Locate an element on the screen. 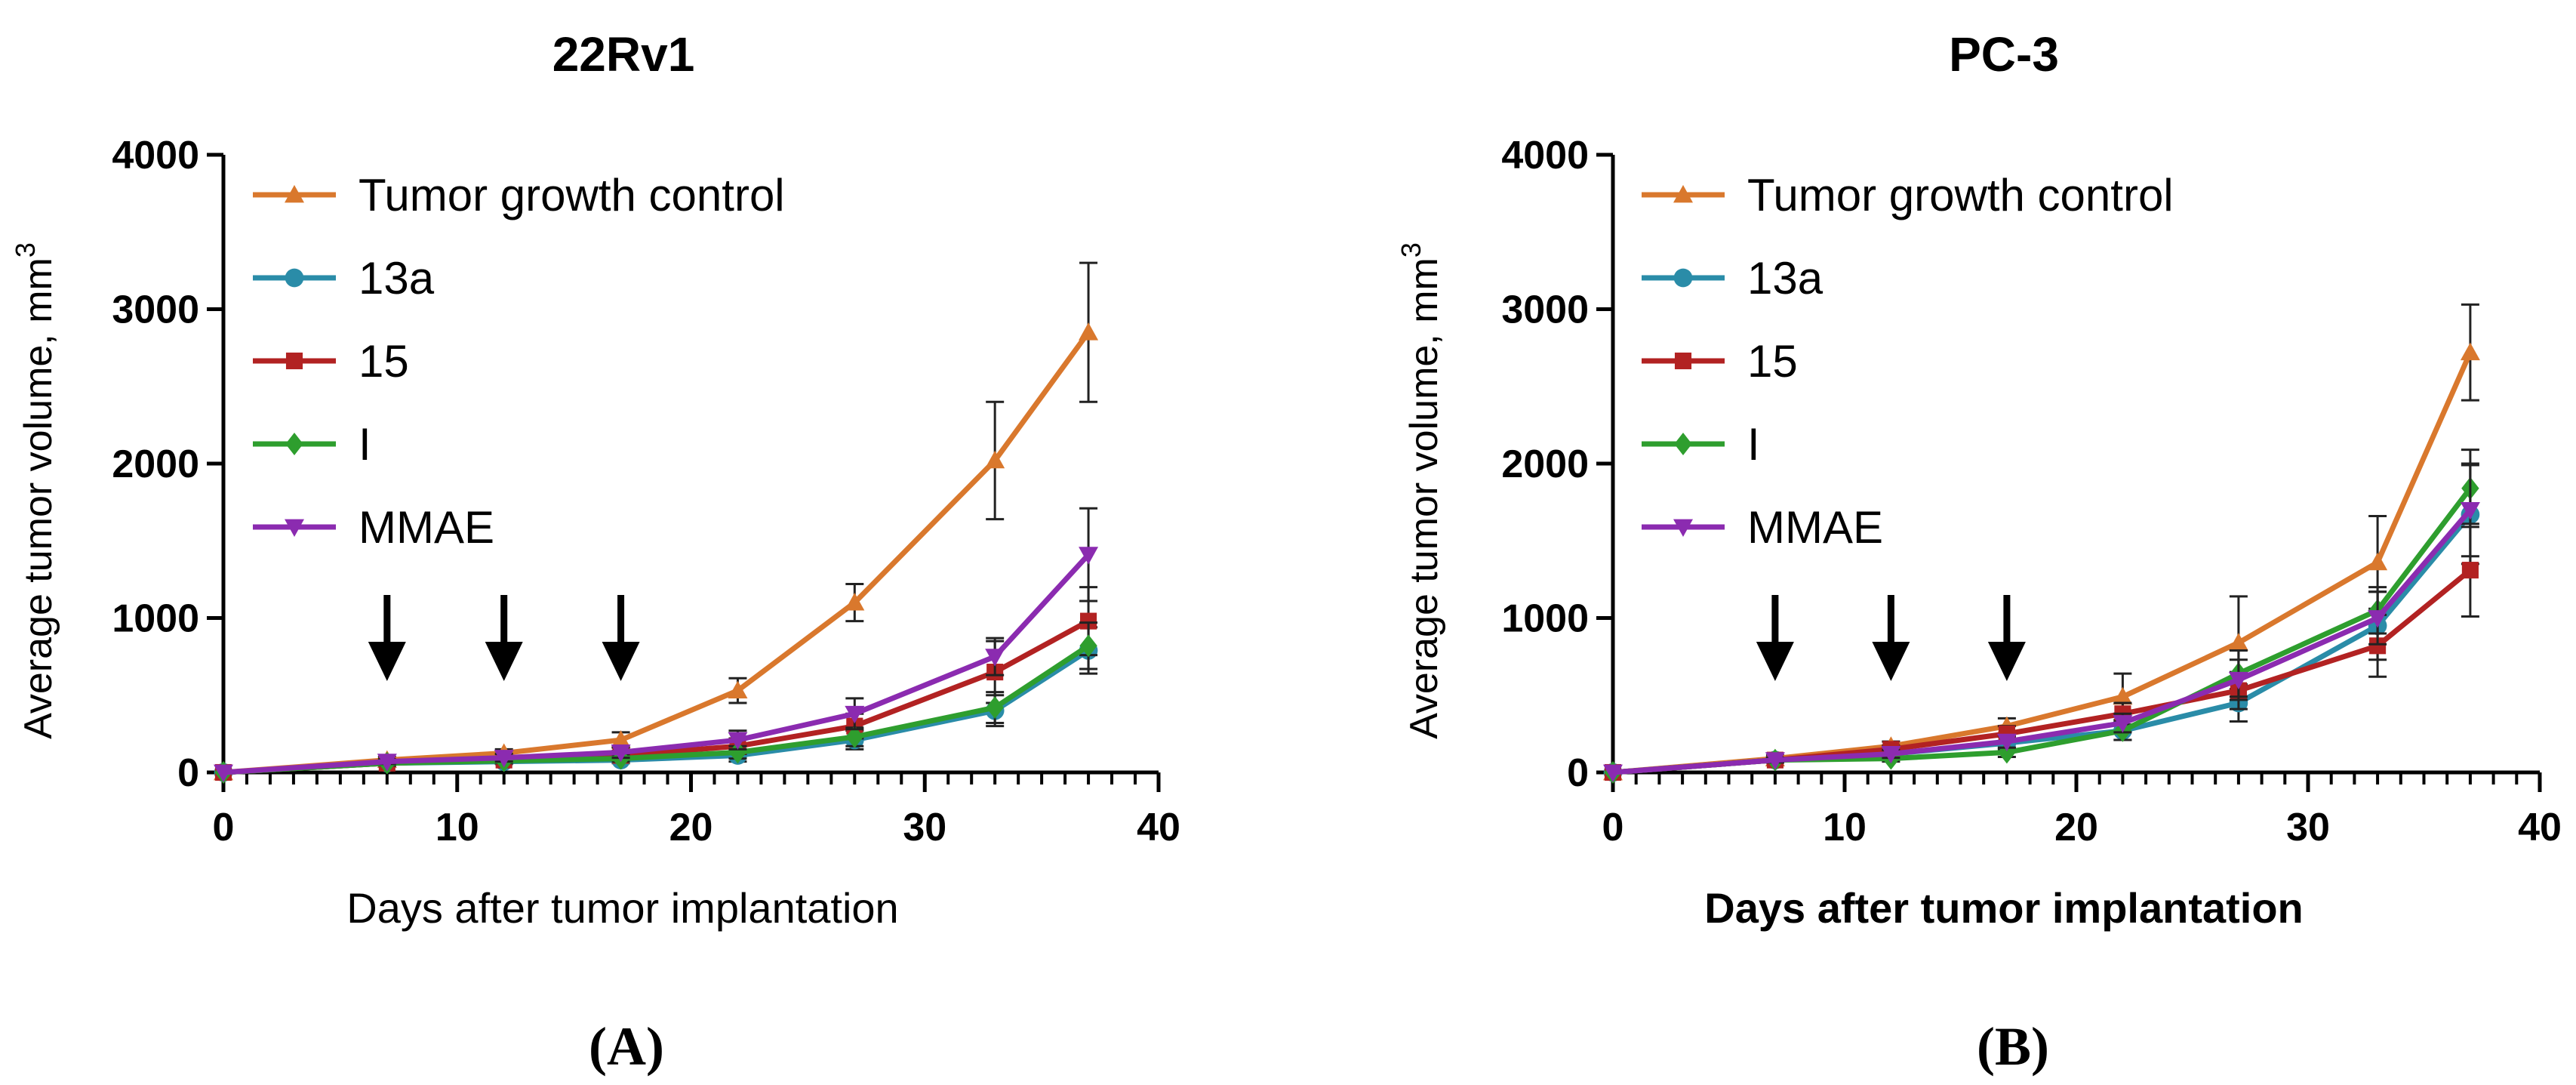 This screenshot has width=2576, height=1085. panel-b-legend-item: MMAE is located at coordinates (1762, 527).